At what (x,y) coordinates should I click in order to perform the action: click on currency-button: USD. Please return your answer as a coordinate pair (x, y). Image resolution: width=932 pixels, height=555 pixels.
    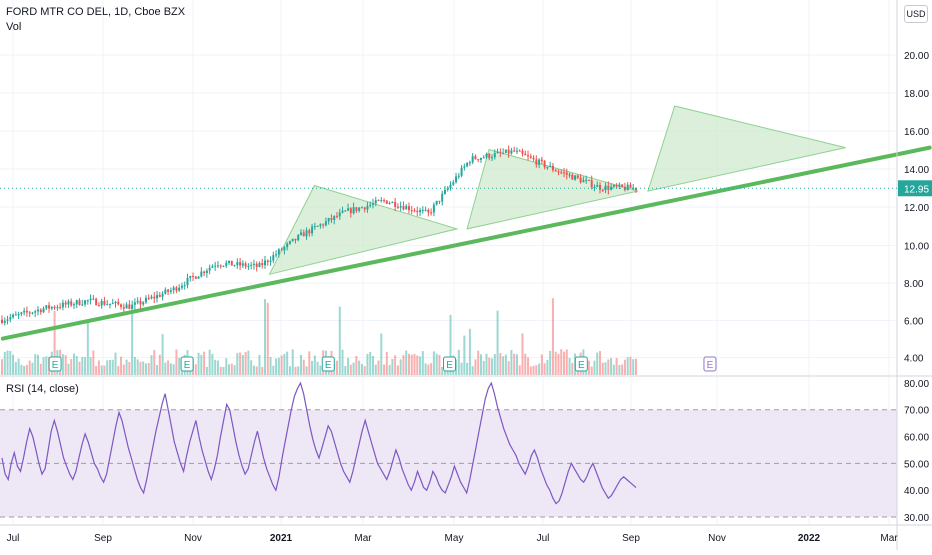
    Looking at the image, I should click on (916, 14).